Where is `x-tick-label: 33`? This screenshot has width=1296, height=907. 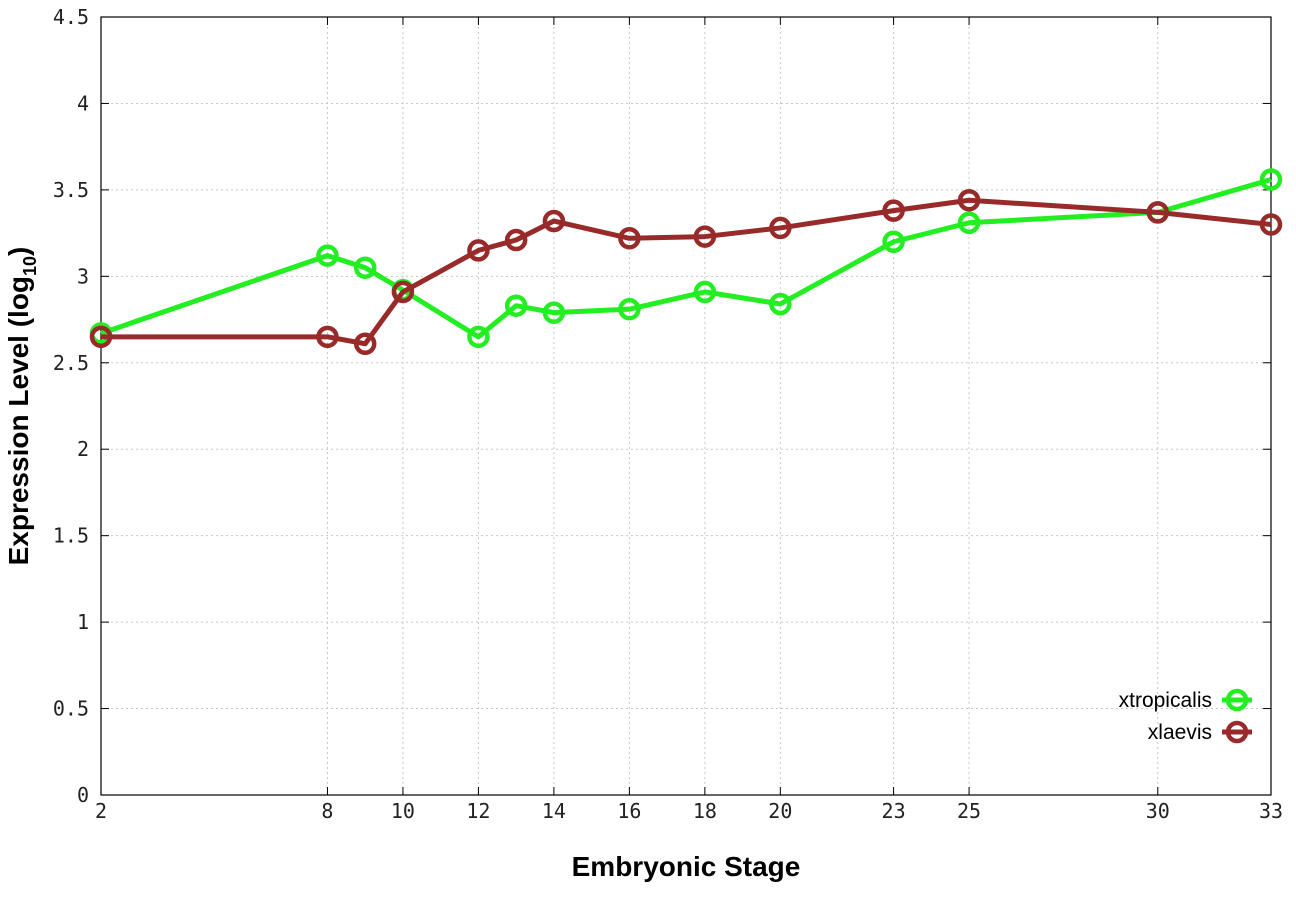 x-tick-label: 33 is located at coordinates (1271, 811).